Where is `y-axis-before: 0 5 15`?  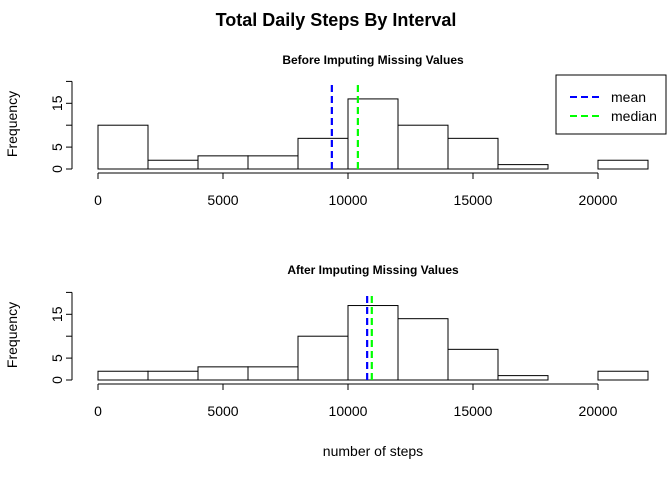 y-axis-before: 0 5 15 is located at coordinates (61, 126).